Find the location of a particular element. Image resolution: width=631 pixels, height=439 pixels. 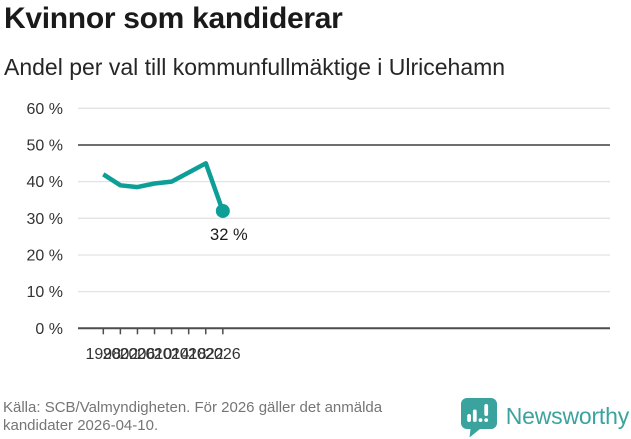

bar-chart-exclamation-glyph is located at coordinates (477, 413).